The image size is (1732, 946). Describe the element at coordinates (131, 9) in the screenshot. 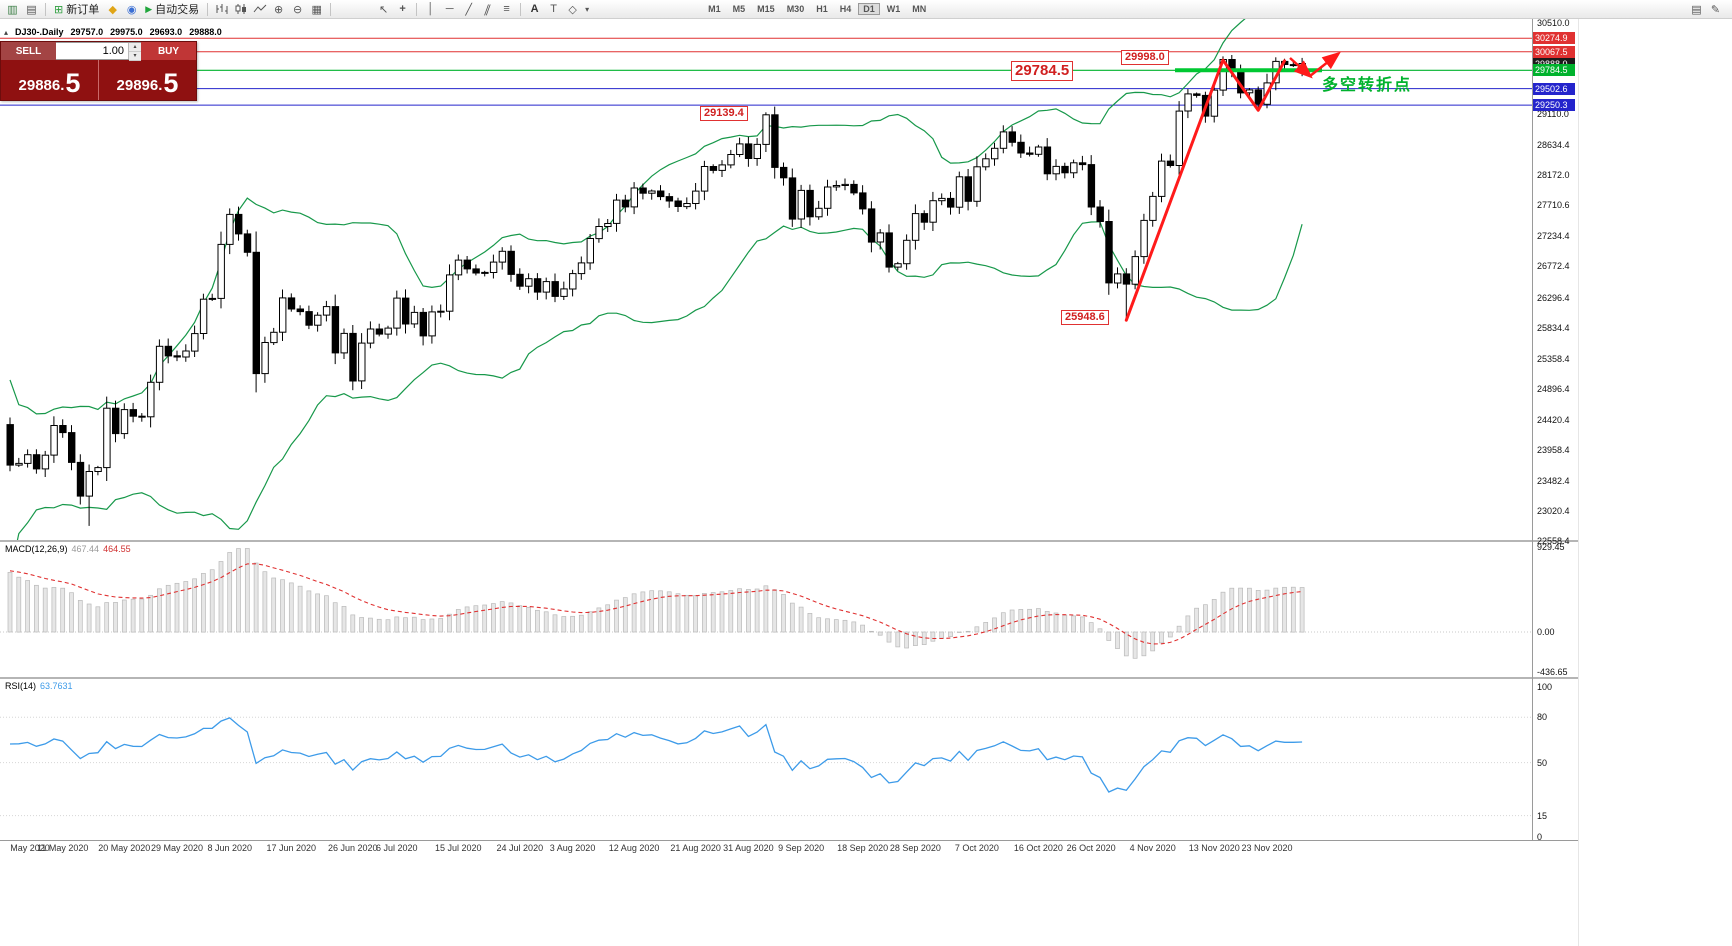

I see `experts-icon: ◉` at that location.